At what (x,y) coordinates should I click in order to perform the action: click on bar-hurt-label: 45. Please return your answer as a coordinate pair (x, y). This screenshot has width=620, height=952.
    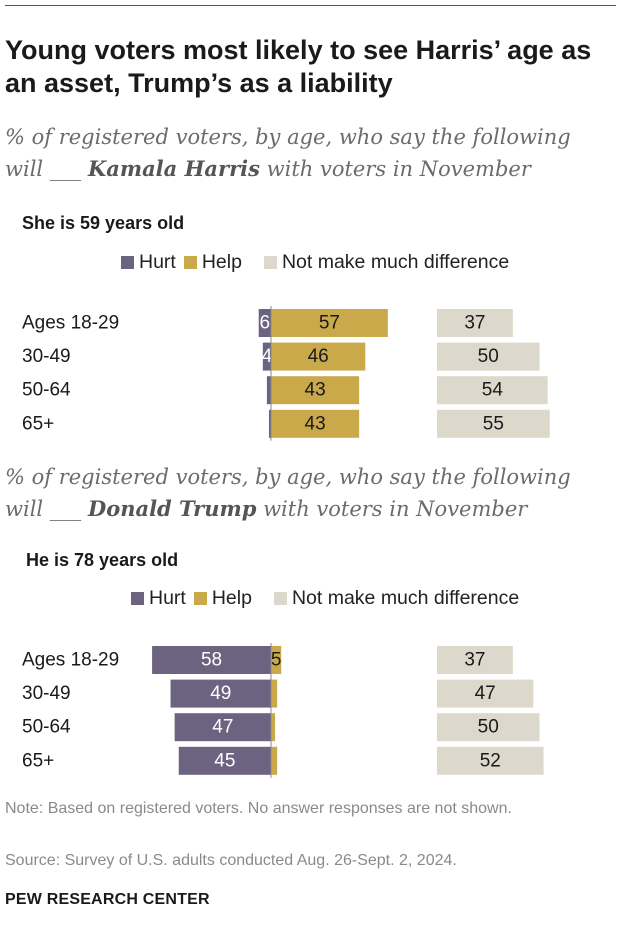
    Looking at the image, I should click on (224, 760).